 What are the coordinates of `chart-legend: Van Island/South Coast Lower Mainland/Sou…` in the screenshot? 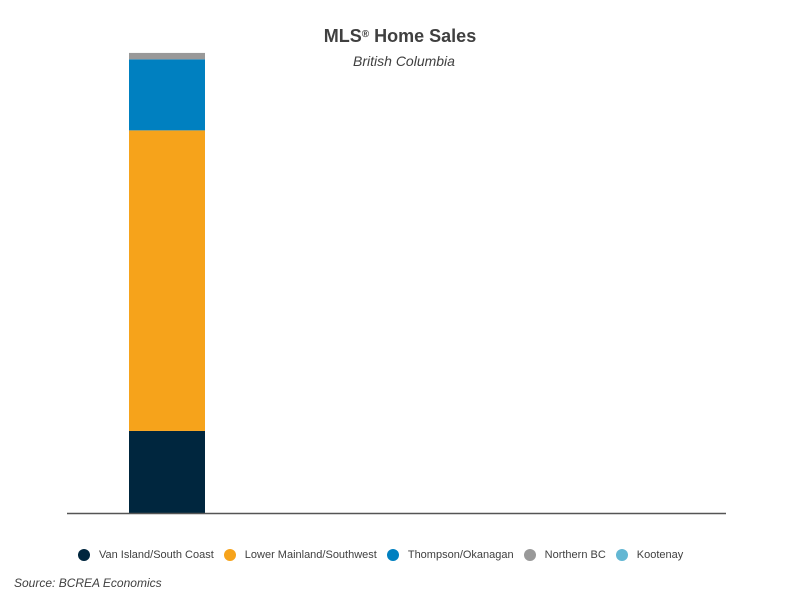 It's located at (385, 555).